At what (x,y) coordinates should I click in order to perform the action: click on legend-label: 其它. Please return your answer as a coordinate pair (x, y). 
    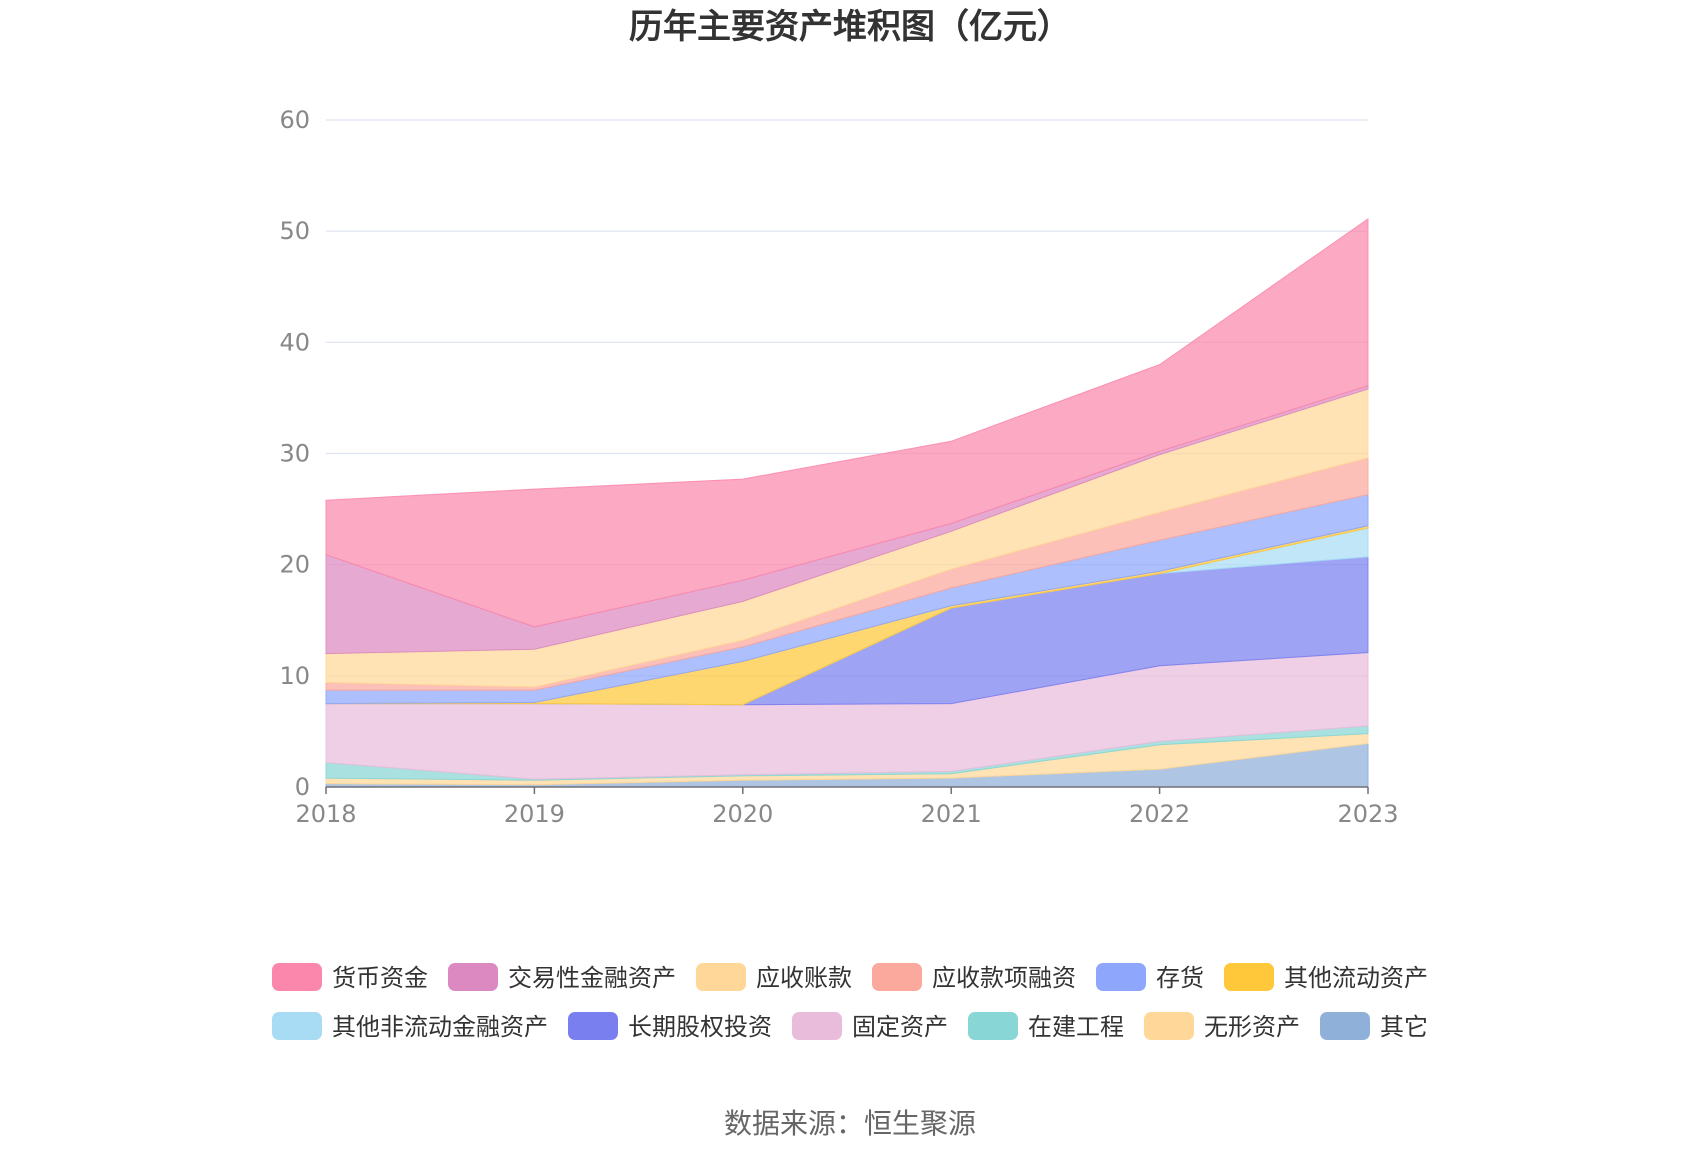
    Looking at the image, I should click on (1404, 1027).